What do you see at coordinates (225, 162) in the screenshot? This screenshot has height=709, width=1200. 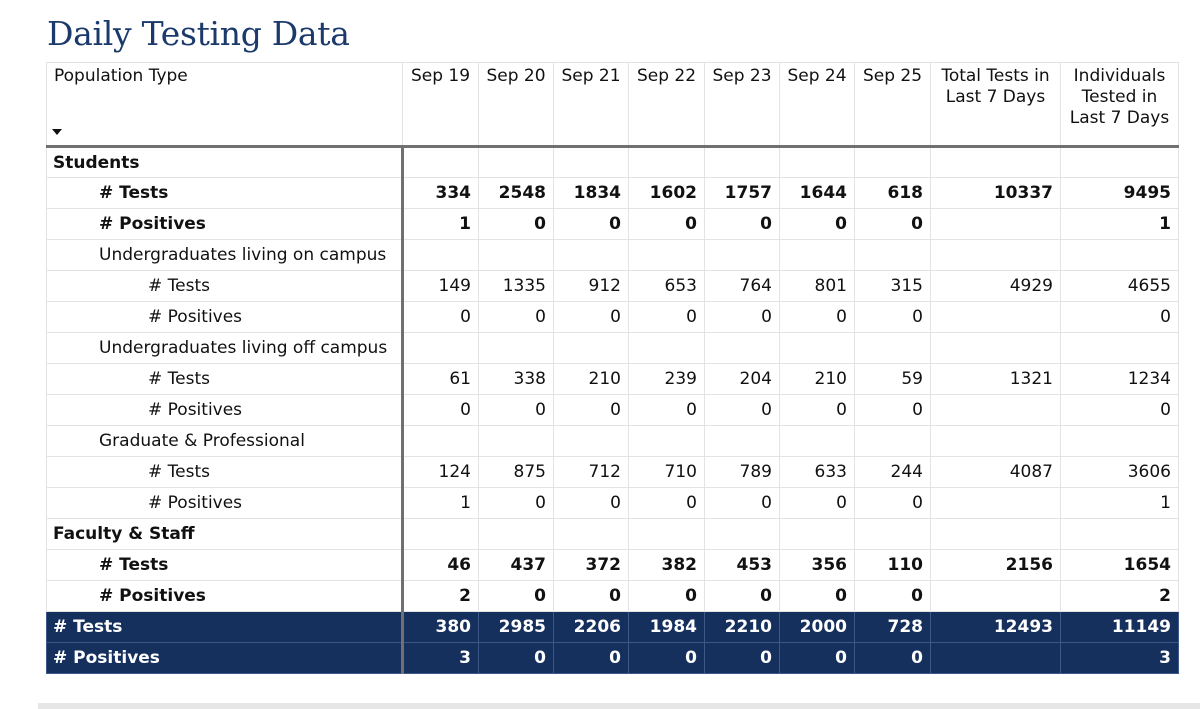 I see `row-label: Students` at bounding box center [225, 162].